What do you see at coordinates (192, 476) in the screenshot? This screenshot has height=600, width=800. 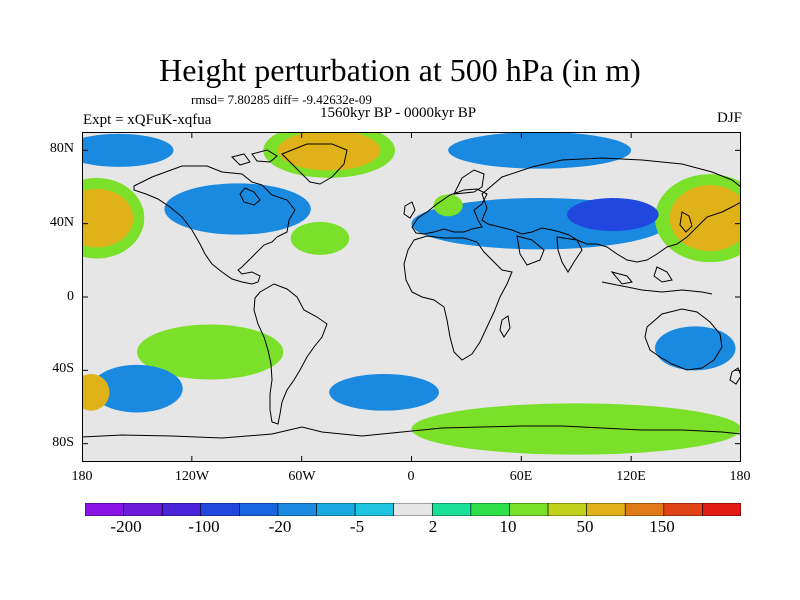 I see `lon-label-120w: 120W` at bounding box center [192, 476].